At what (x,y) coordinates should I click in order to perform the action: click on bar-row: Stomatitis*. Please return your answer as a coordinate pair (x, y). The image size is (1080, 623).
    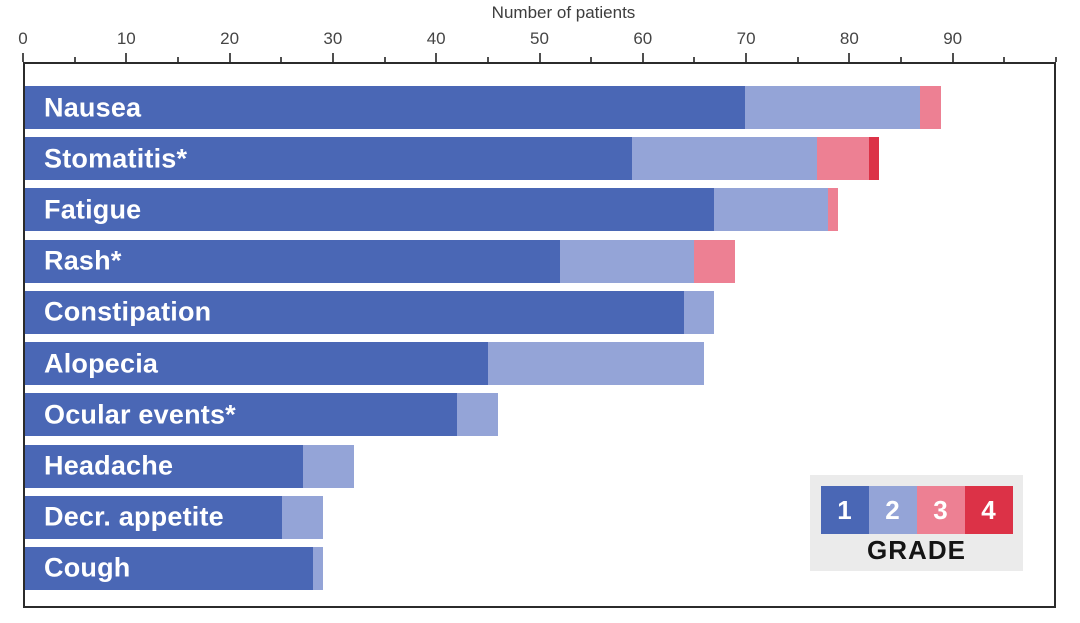
    Looking at the image, I should click on (539, 159).